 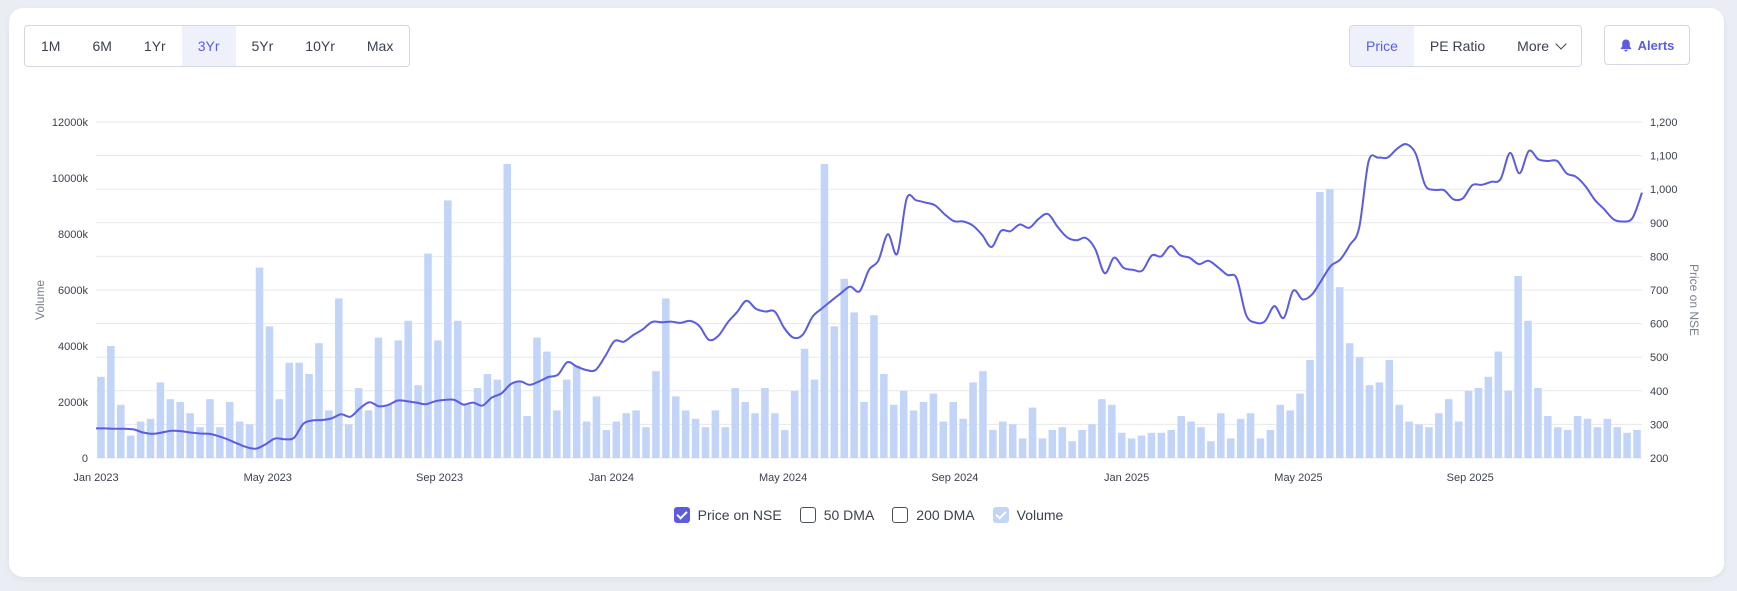 What do you see at coordinates (900, 515) in the screenshot?
I see `checkbox-empty-icon` at bounding box center [900, 515].